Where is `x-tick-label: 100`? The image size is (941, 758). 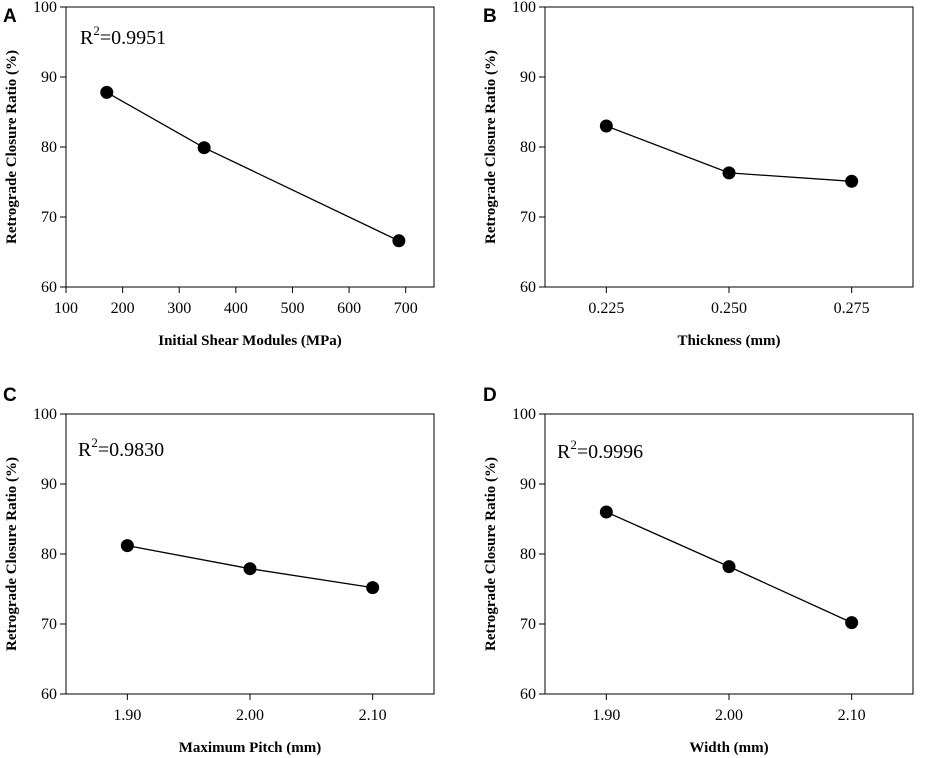 x-tick-label: 100 is located at coordinates (66, 308).